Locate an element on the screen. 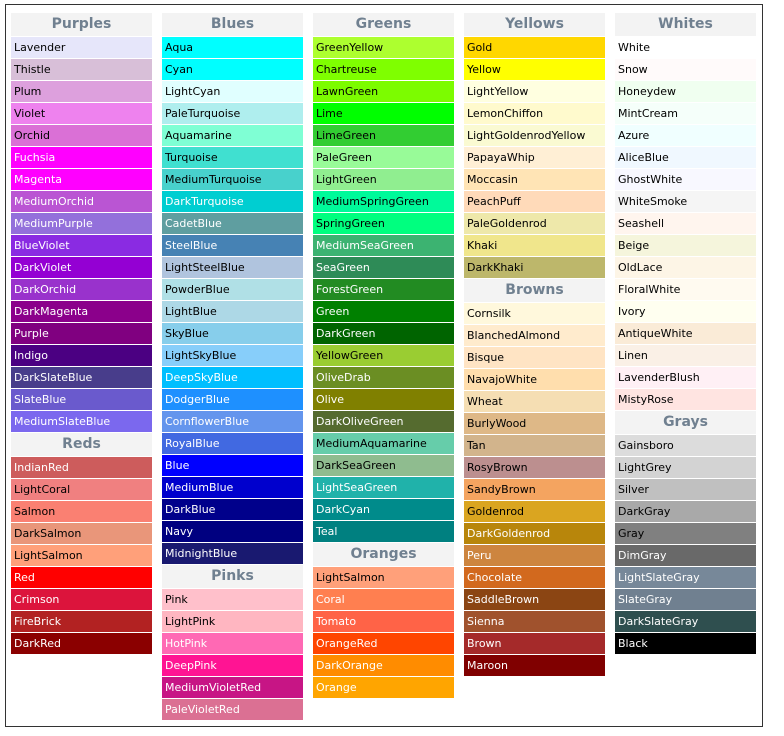 This screenshot has width=784, height=736. color-swatch-peachpuff: PeachPuff is located at coordinates (534, 201).